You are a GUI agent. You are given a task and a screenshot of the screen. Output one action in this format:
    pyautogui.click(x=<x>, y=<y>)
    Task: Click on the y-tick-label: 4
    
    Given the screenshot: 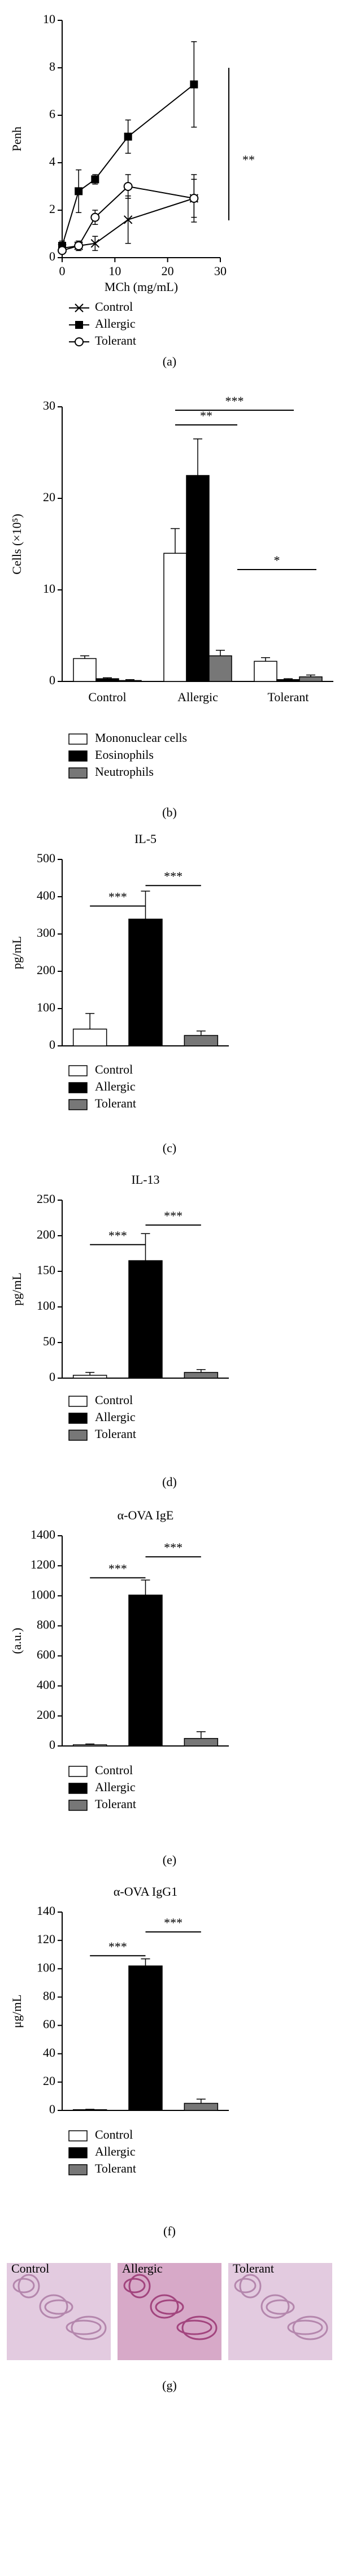 What is the action you would take?
    pyautogui.click(x=52, y=161)
    